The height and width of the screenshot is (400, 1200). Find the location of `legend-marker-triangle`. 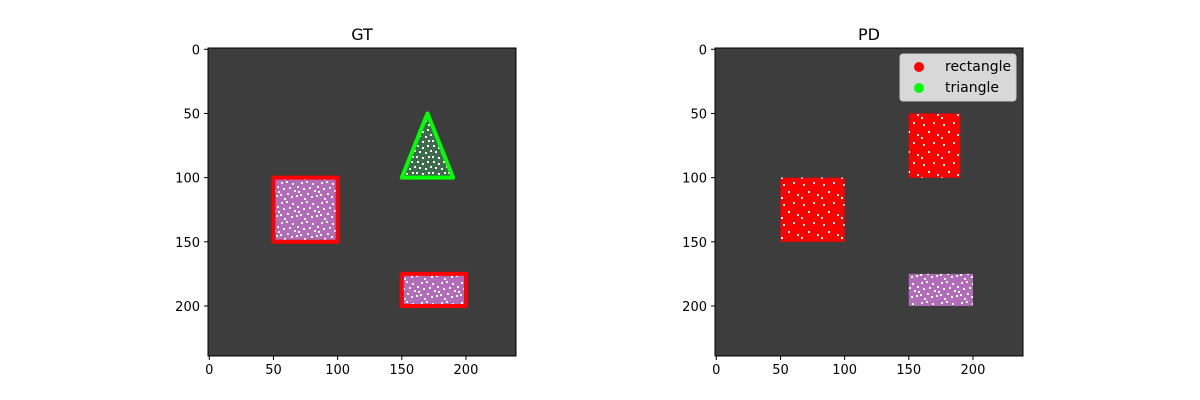

legend-marker-triangle is located at coordinates (919, 88).